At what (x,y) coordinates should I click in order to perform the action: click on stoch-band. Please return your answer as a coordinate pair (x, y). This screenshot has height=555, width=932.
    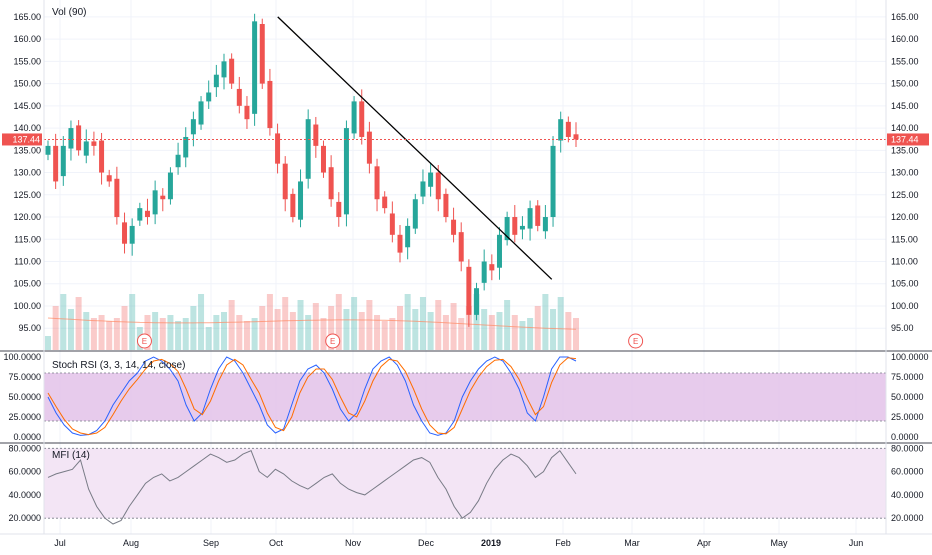
    Looking at the image, I should click on (465, 397).